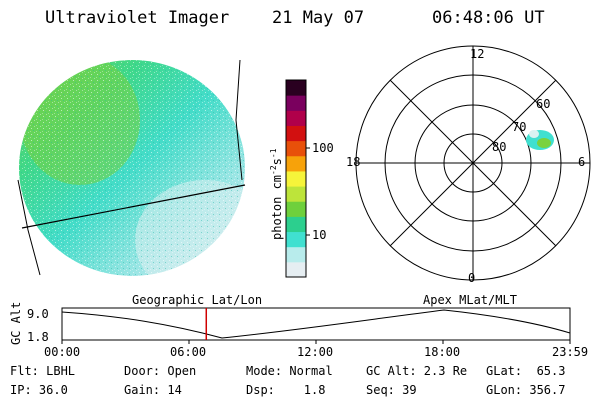  I want to click on dsp-value: Dsp: 1.8, so click(286, 390).